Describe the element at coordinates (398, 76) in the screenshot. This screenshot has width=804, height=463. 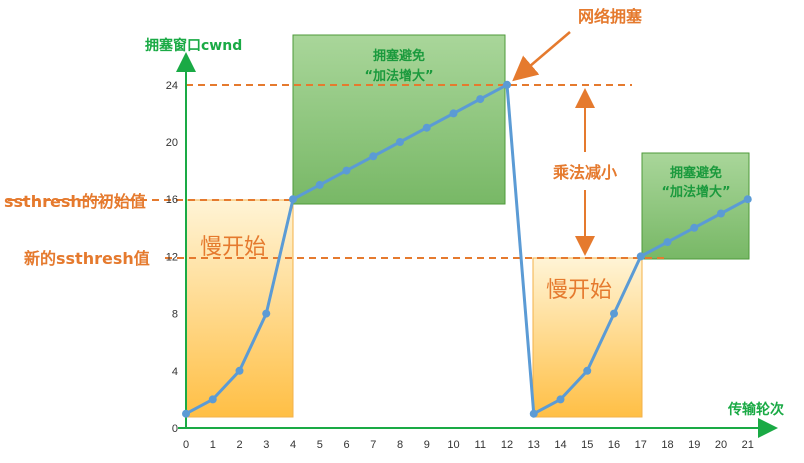
I see `congestion-avoidance-label-1b: “加法增大”` at that location.